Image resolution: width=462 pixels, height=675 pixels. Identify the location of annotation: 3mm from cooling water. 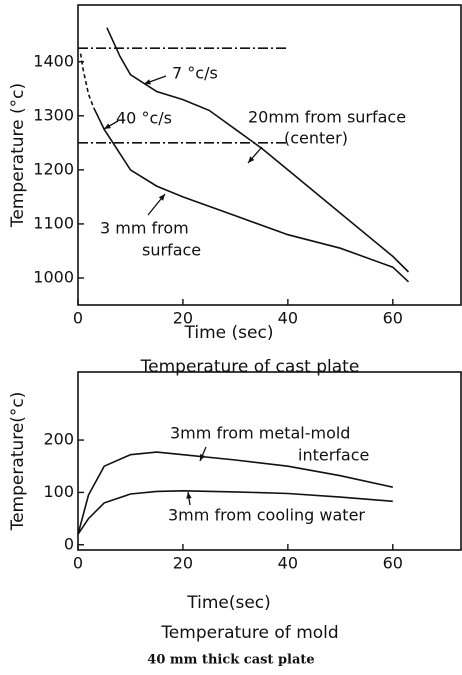
(266, 515).